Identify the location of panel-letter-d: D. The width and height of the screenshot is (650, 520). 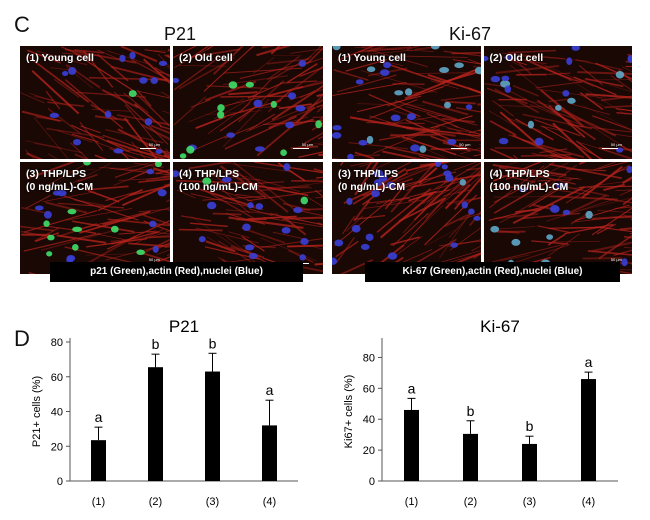
(22, 338).